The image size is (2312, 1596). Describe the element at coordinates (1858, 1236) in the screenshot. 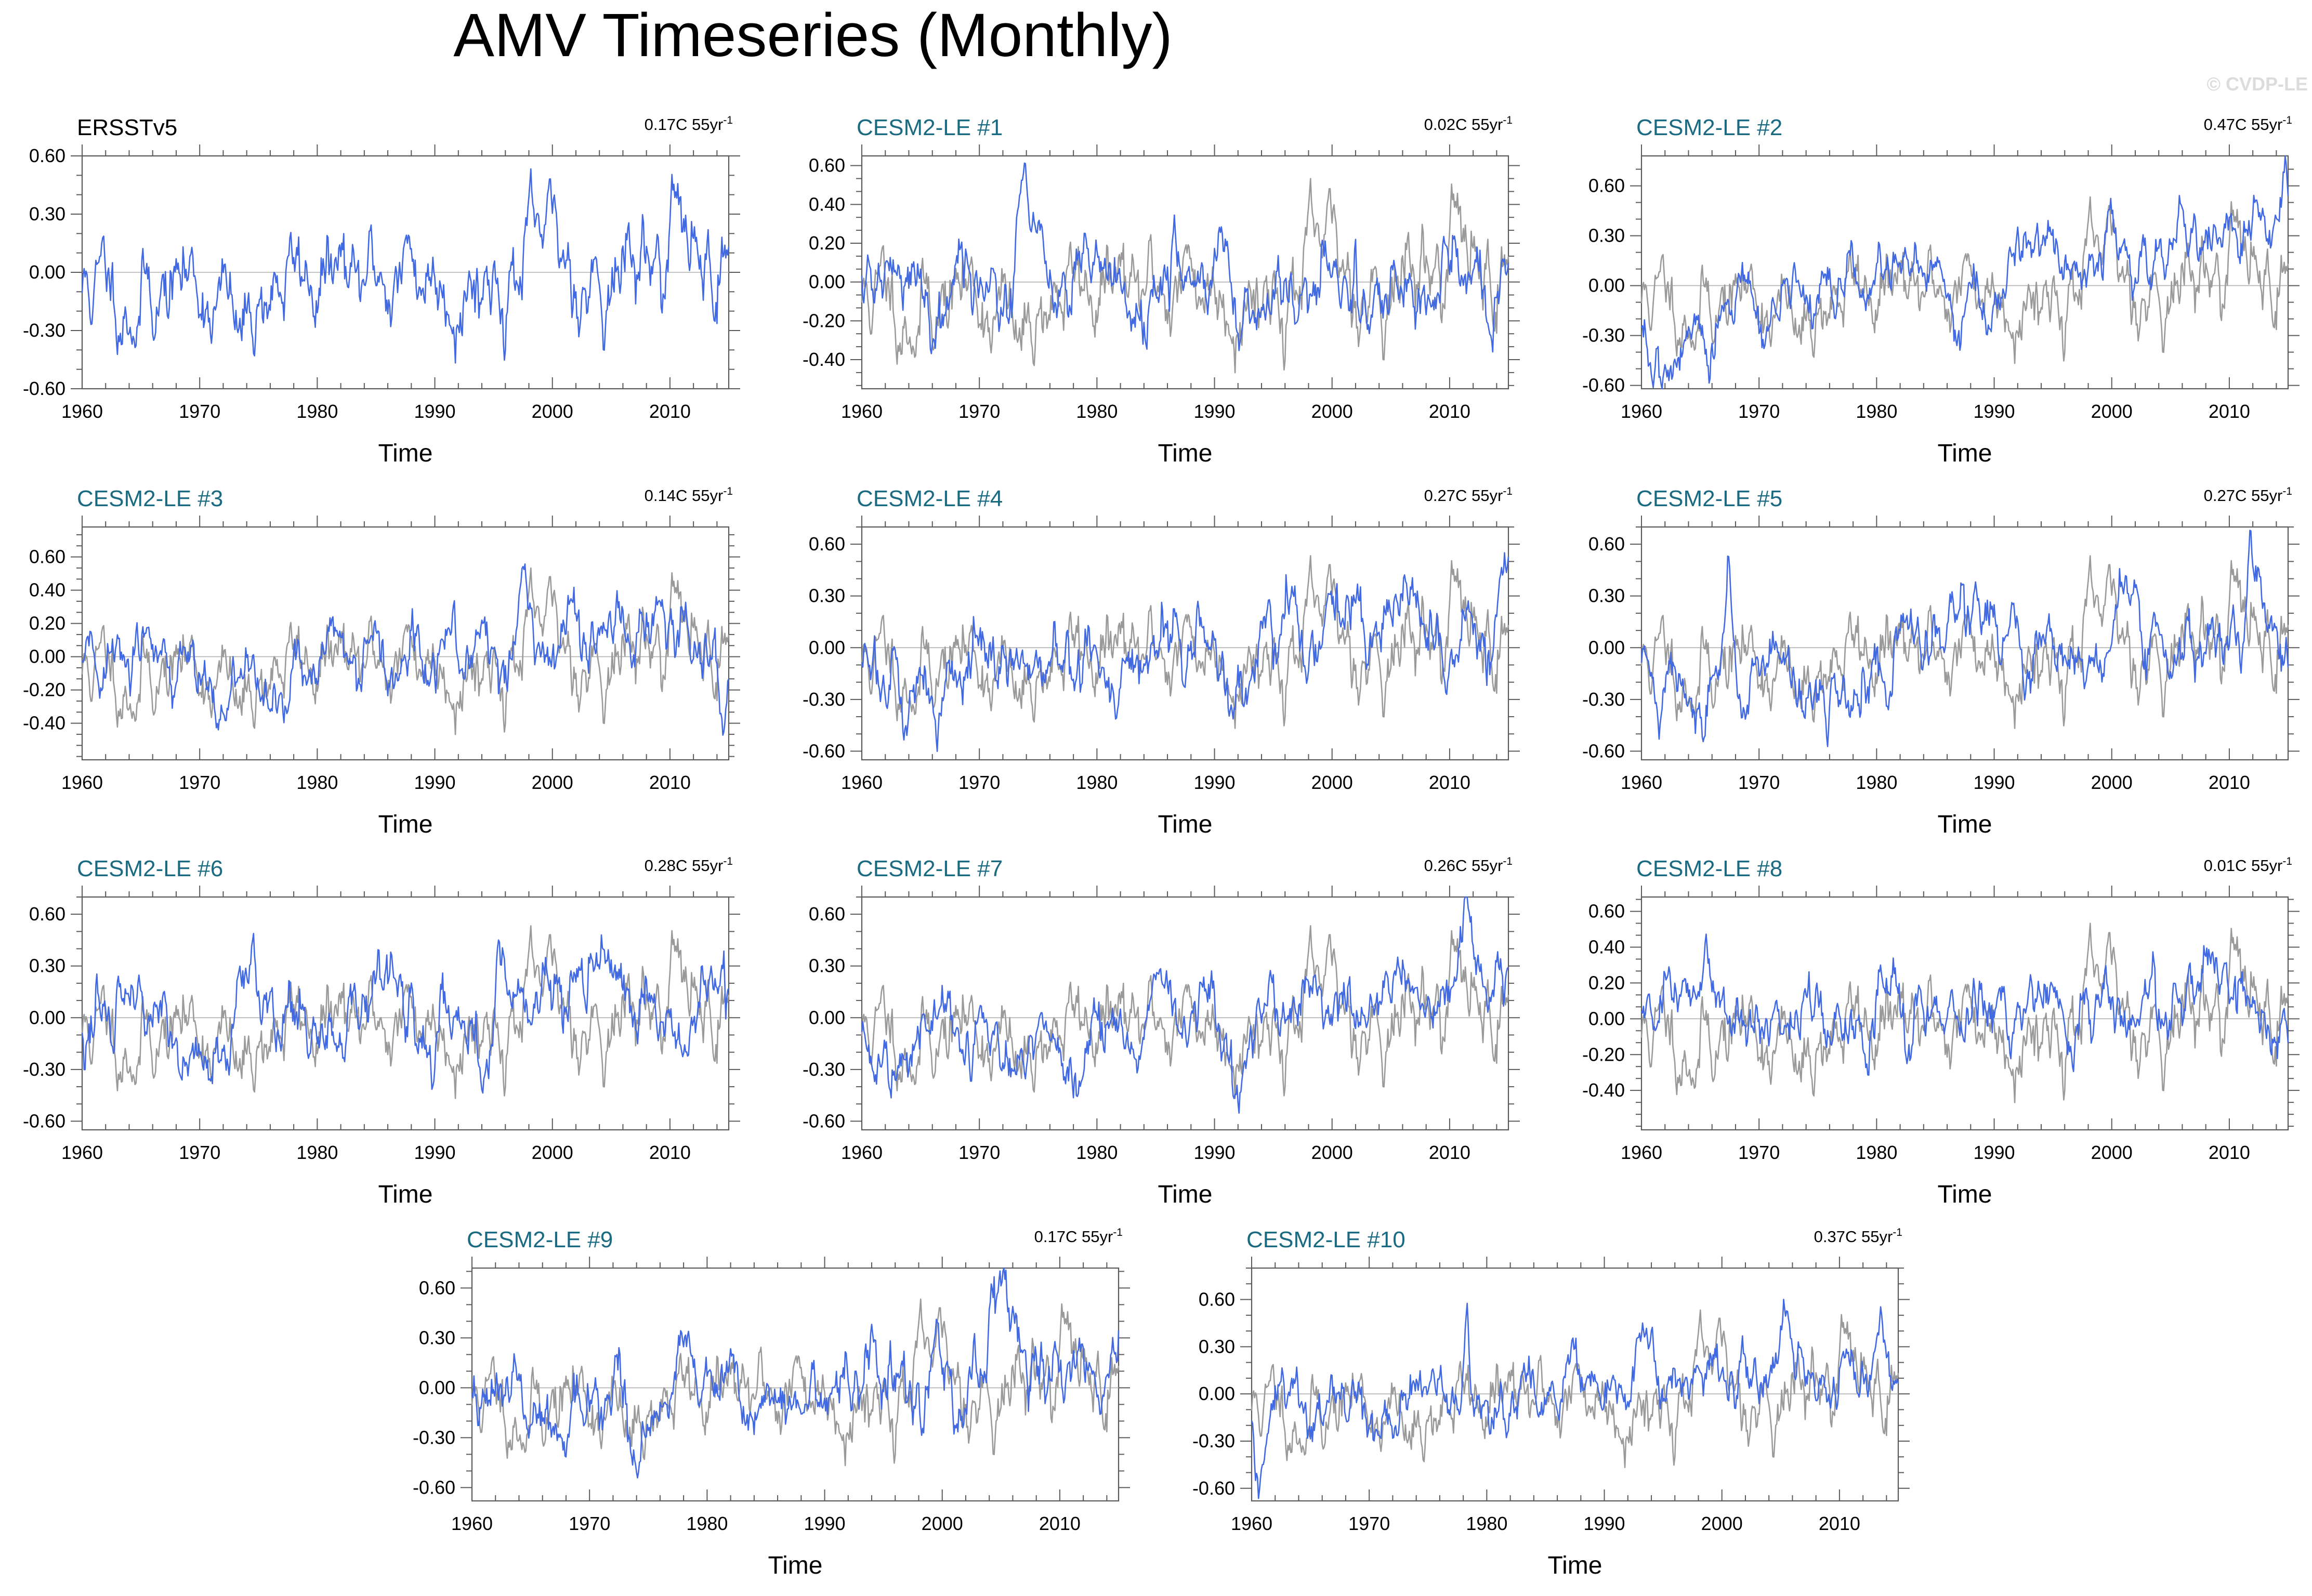

I see `trend-label: 0.37C 55yr-1` at that location.